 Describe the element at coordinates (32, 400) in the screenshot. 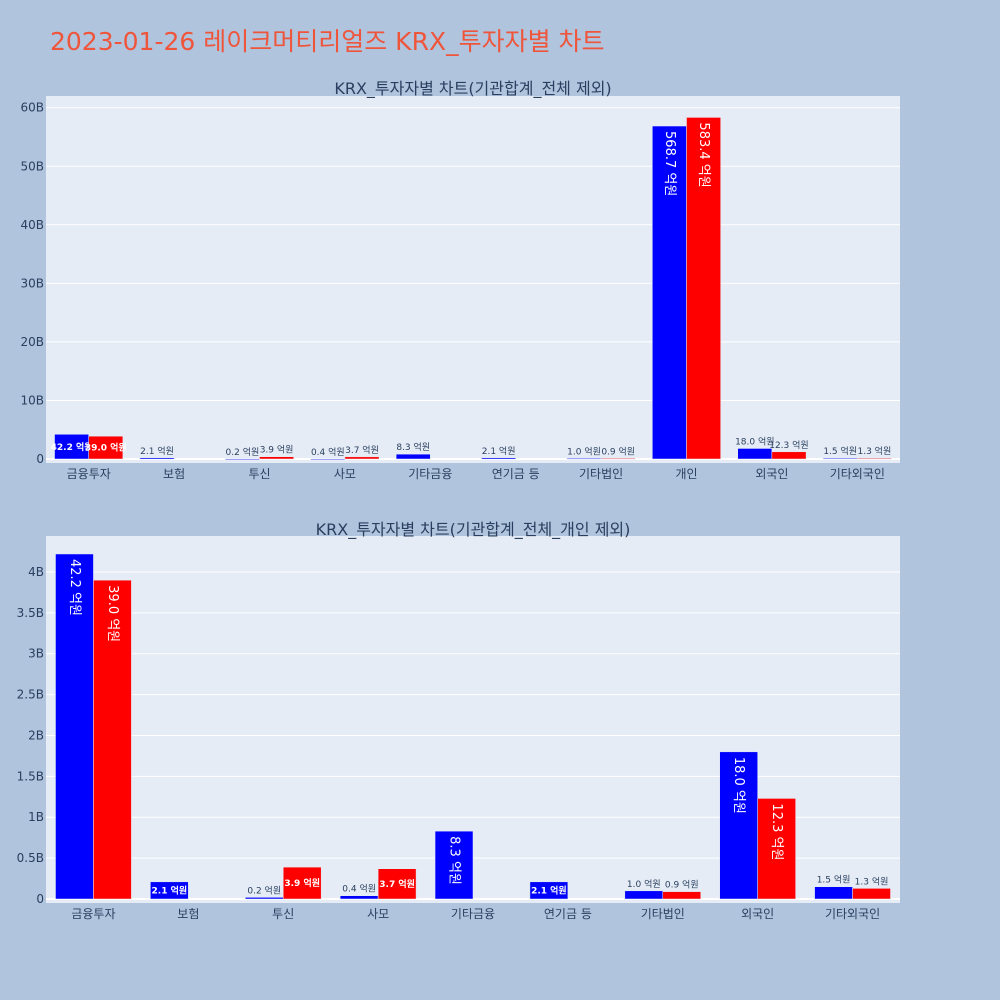

I see `y-tick-label: 10B` at that location.